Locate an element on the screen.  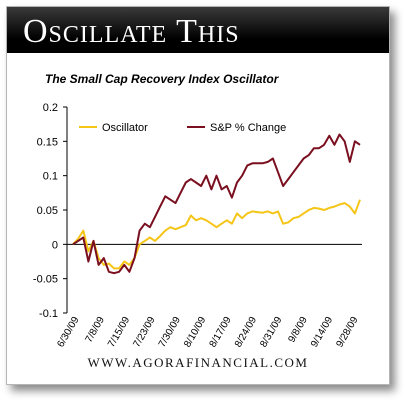
x-tick-label: 9/14/09 is located at coordinates (322, 332).